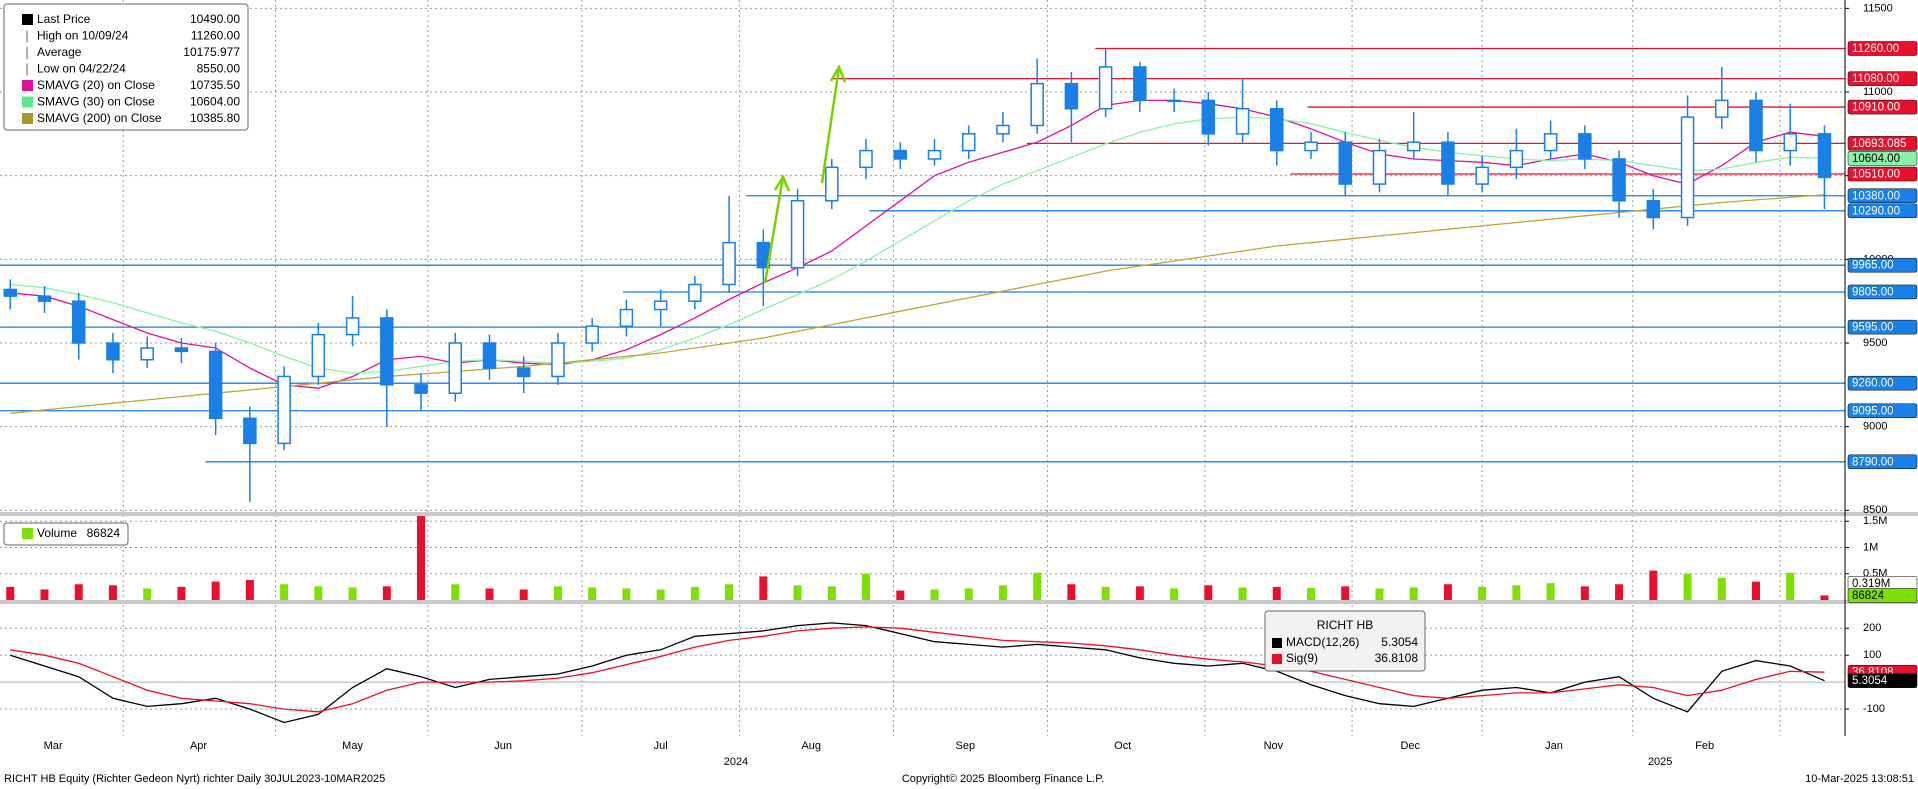 The width and height of the screenshot is (1918, 789). I want to click on legend-label: Average, so click(59, 52).